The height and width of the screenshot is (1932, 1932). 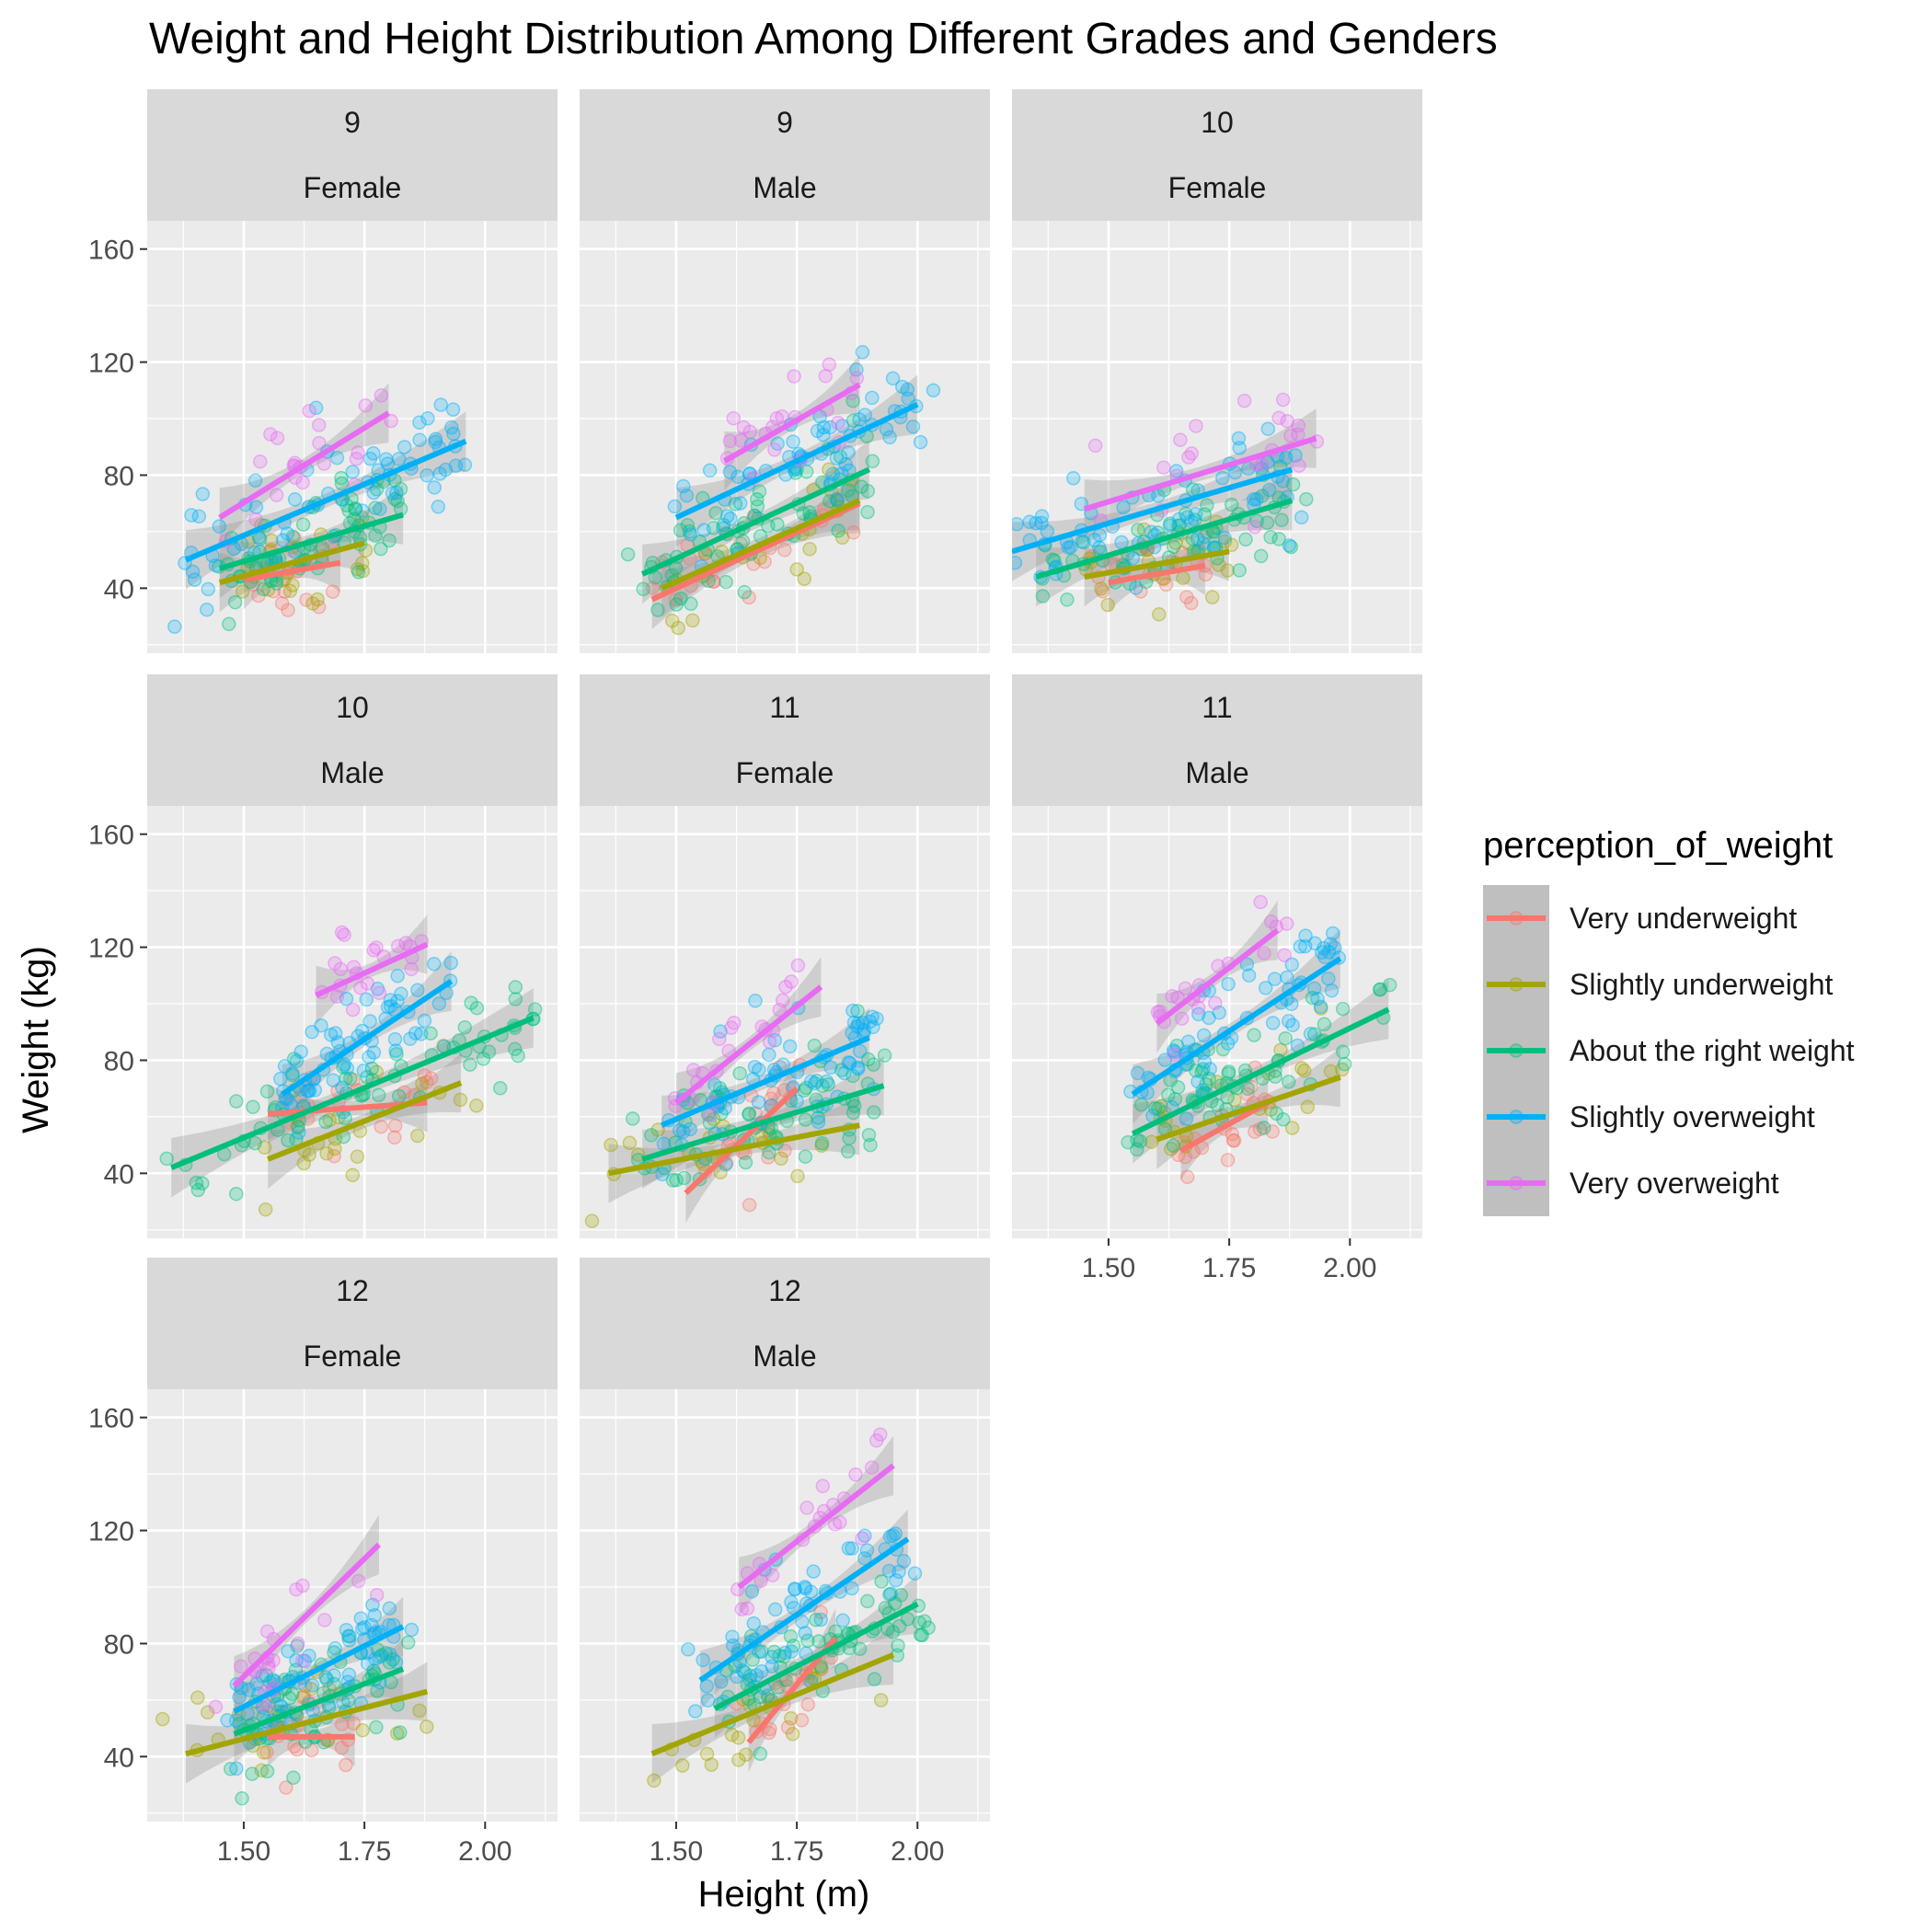 I want to click on facet-panel: 12 Male 1.50 1.75 2.00, so click(x=785, y=1562).